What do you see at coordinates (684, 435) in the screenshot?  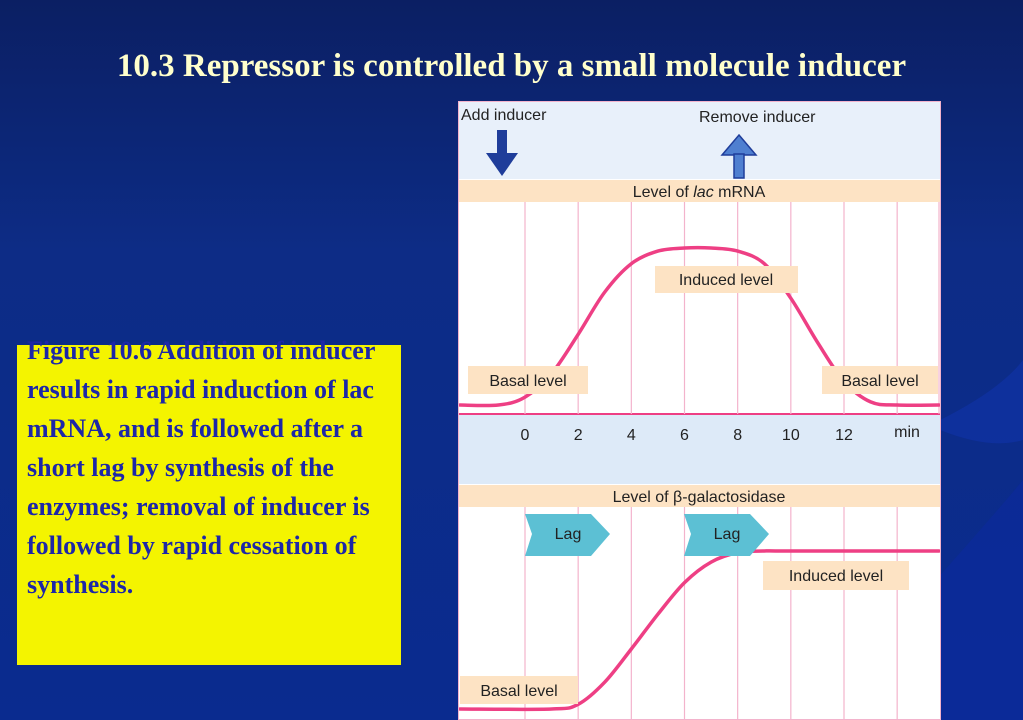 I see `time-tick-label: 6` at bounding box center [684, 435].